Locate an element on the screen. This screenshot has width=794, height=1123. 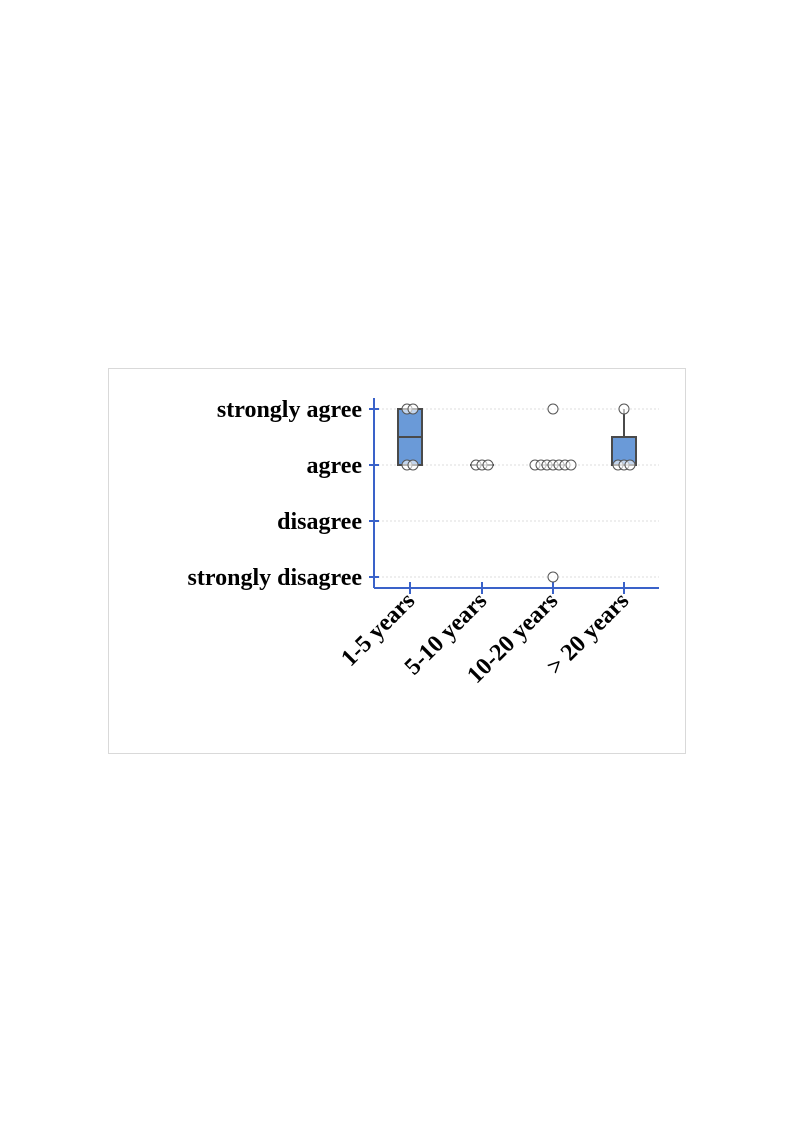
boxes is located at coordinates (517, 437).